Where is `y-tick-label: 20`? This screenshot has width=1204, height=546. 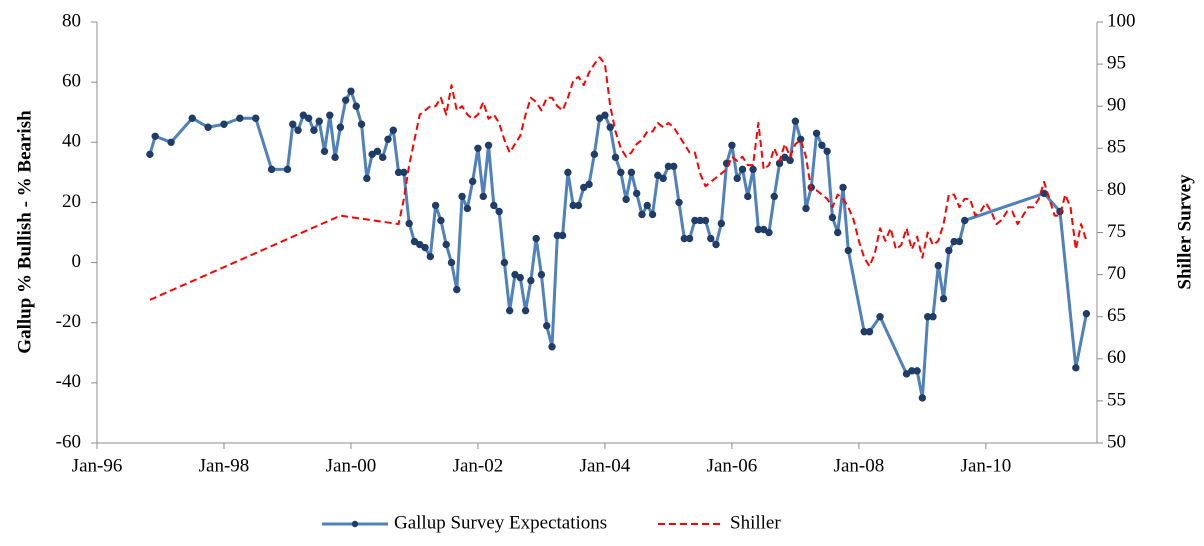
y-tick-label: 20 is located at coordinates (71, 201).